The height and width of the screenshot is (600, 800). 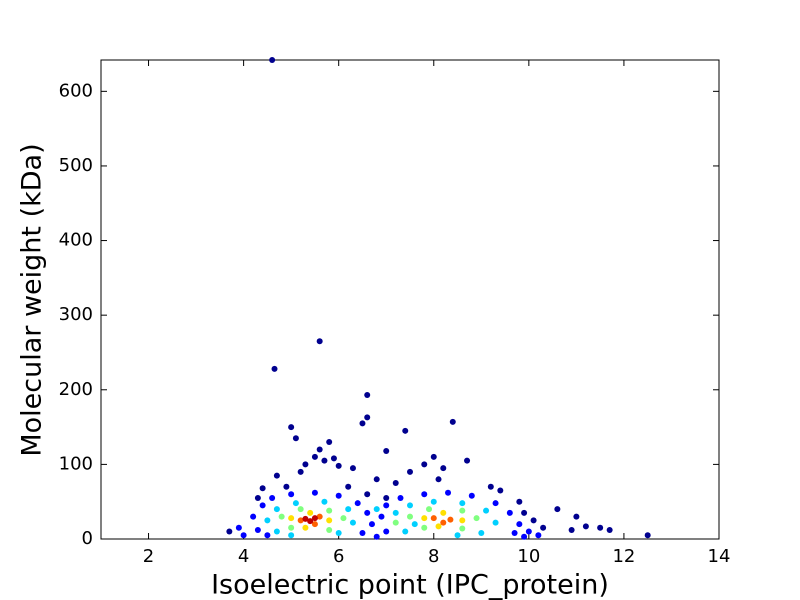 What do you see at coordinates (410, 585) in the screenshot?
I see `x-axis-label: Isoelectric point (IPC_protein)` at bounding box center [410, 585].